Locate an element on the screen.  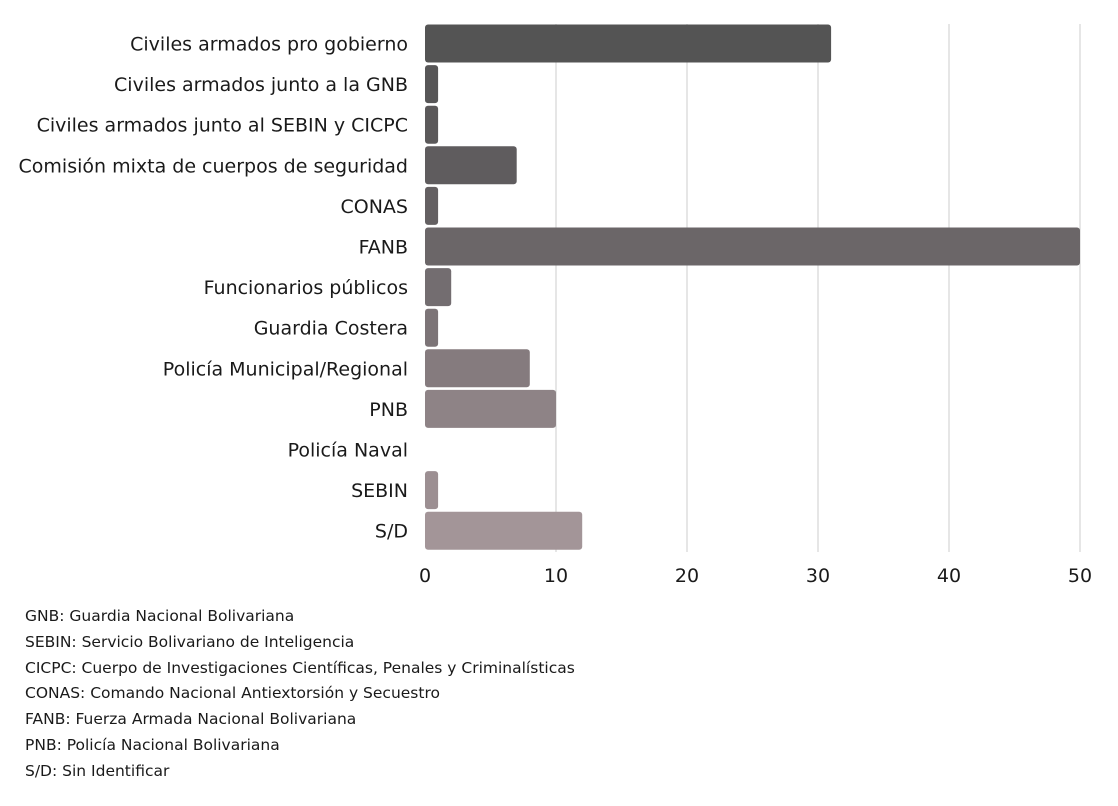
note-fanb: FANB: Fuerza Armada Nacional Bolivariana is located at coordinates (191, 719).